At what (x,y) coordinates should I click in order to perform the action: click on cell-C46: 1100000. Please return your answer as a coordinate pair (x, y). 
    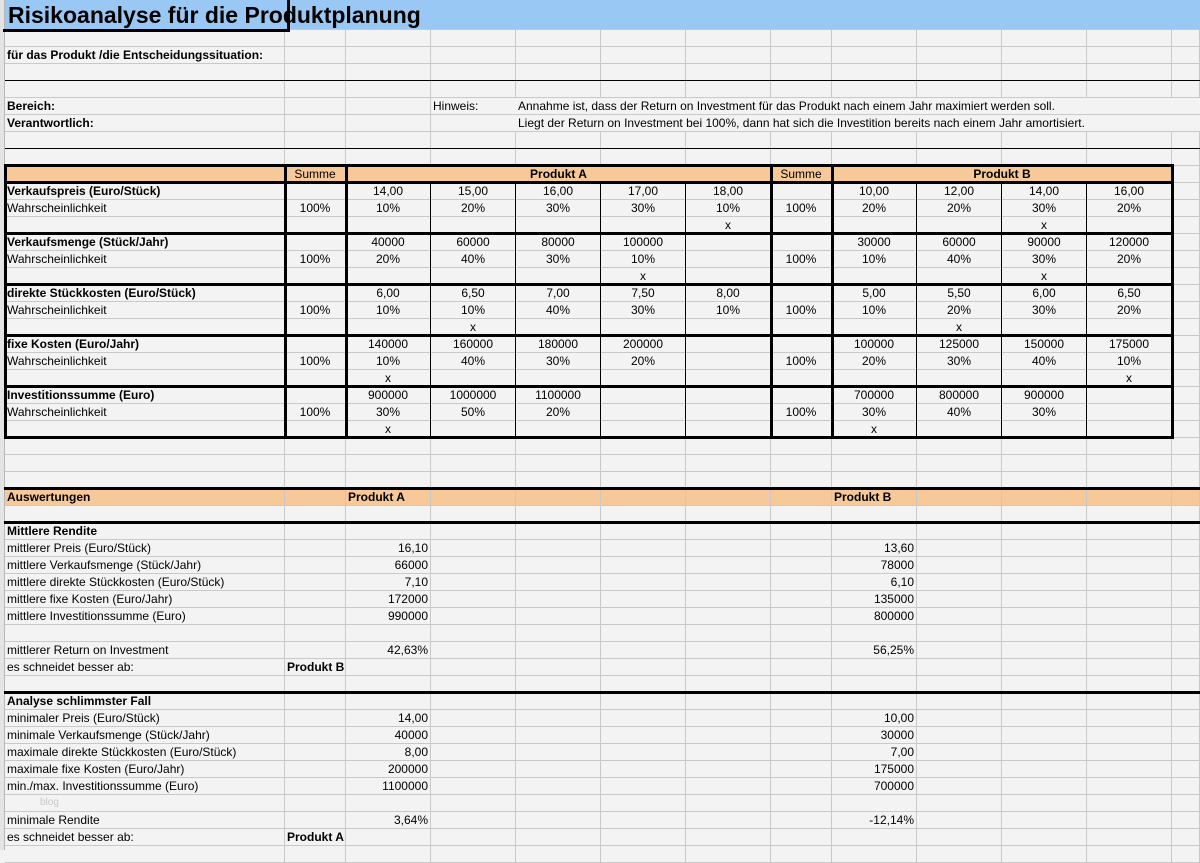
    Looking at the image, I should click on (388, 786).